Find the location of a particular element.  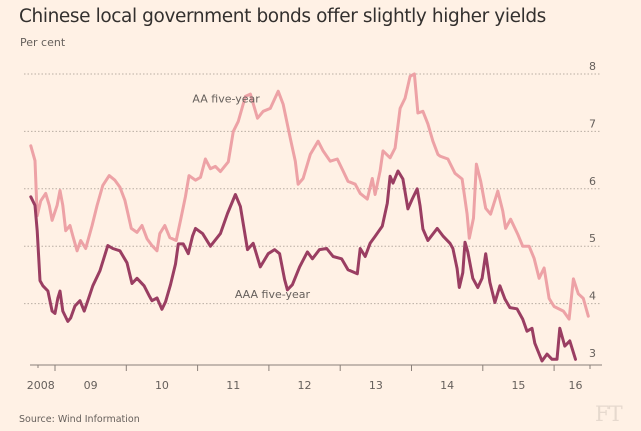

y-tick-label: 8 is located at coordinates (592, 66).